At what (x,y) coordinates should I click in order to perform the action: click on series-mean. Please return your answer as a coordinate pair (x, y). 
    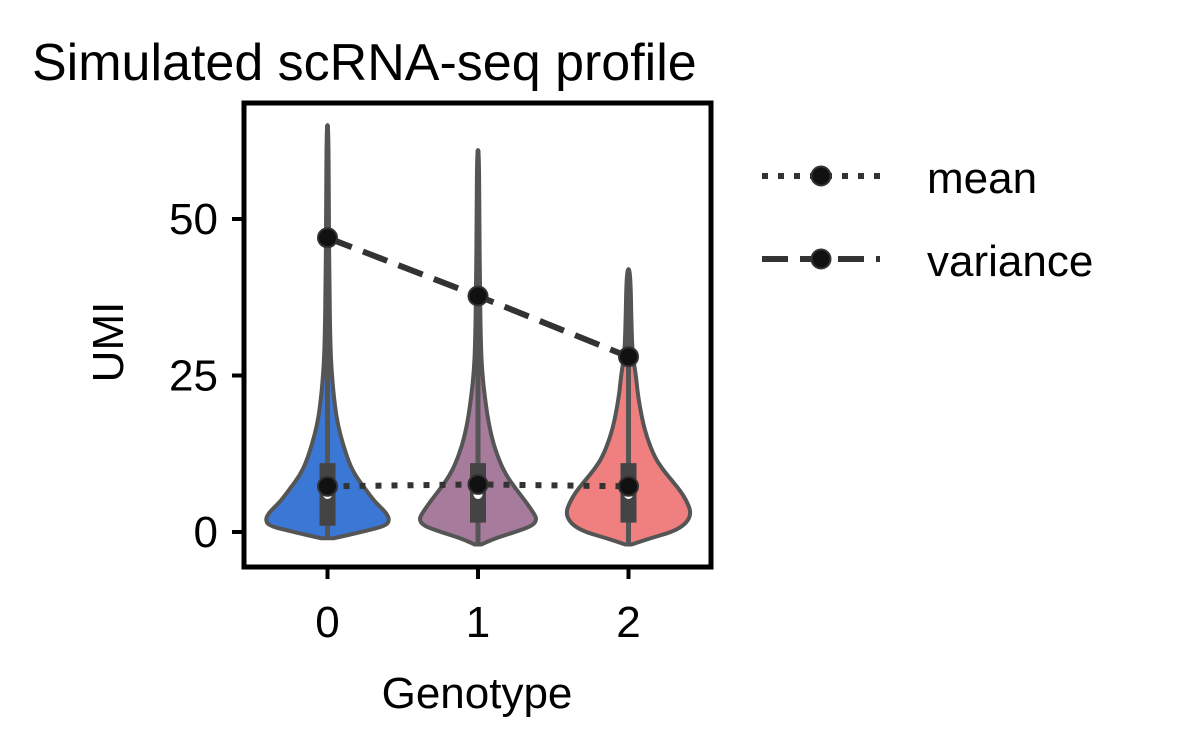
    Looking at the image, I should click on (478, 485).